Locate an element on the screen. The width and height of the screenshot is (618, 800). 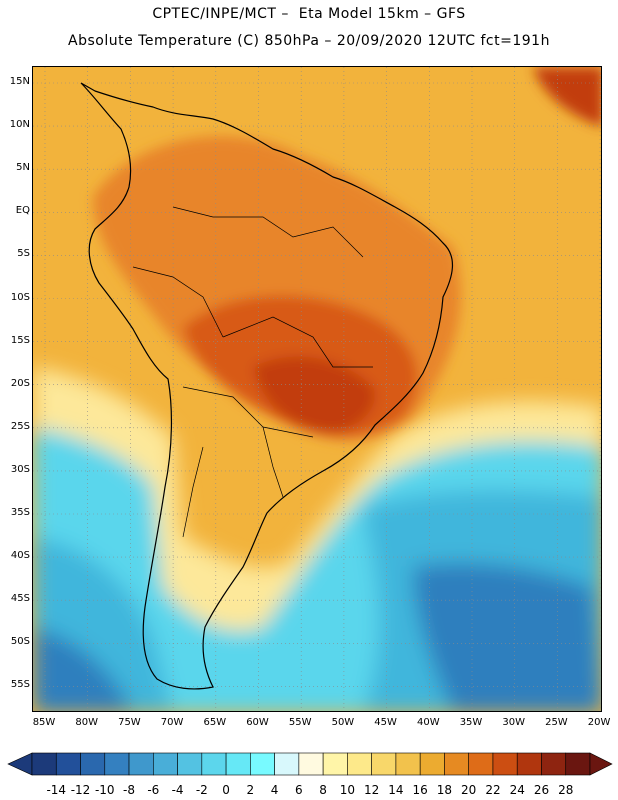
colorbar-label: 16 is located at coordinates (420, 790).